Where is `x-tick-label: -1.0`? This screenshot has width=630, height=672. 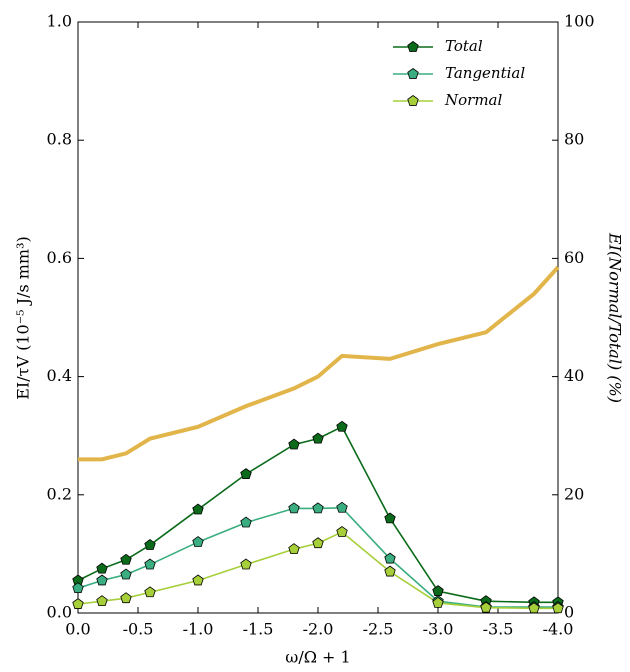
x-tick-label: -1.0 is located at coordinates (198, 629).